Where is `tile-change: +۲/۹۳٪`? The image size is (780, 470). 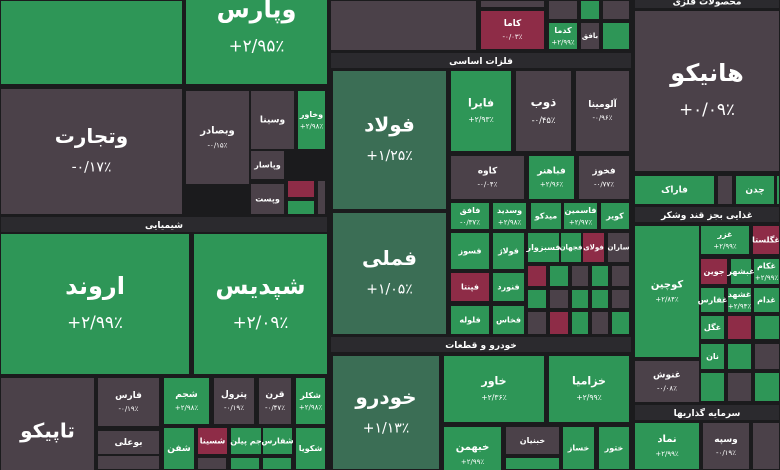 tile-change: +۲/۹۳٪ is located at coordinates (481, 119).